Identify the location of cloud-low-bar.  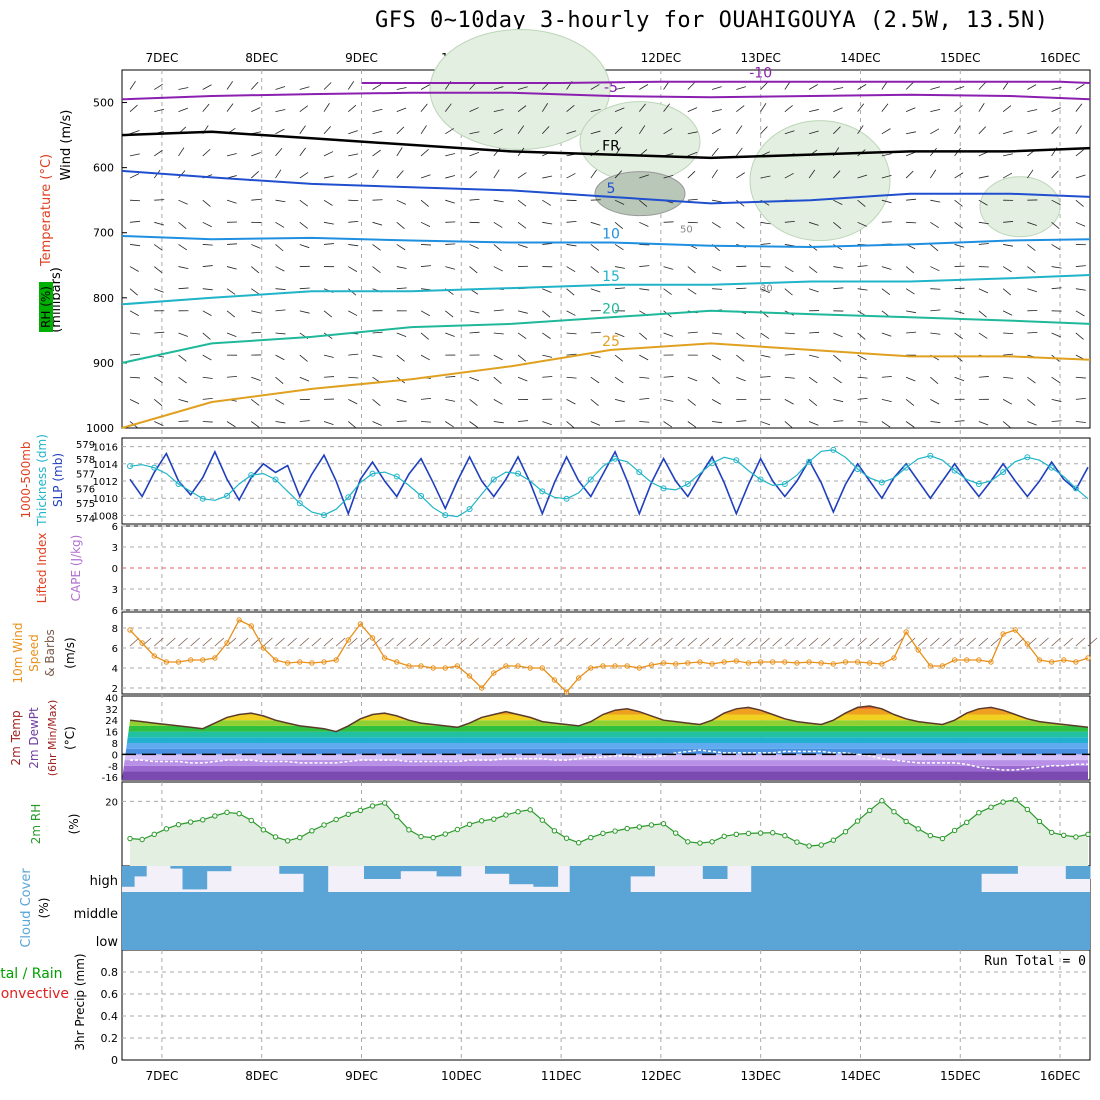
(606, 936).